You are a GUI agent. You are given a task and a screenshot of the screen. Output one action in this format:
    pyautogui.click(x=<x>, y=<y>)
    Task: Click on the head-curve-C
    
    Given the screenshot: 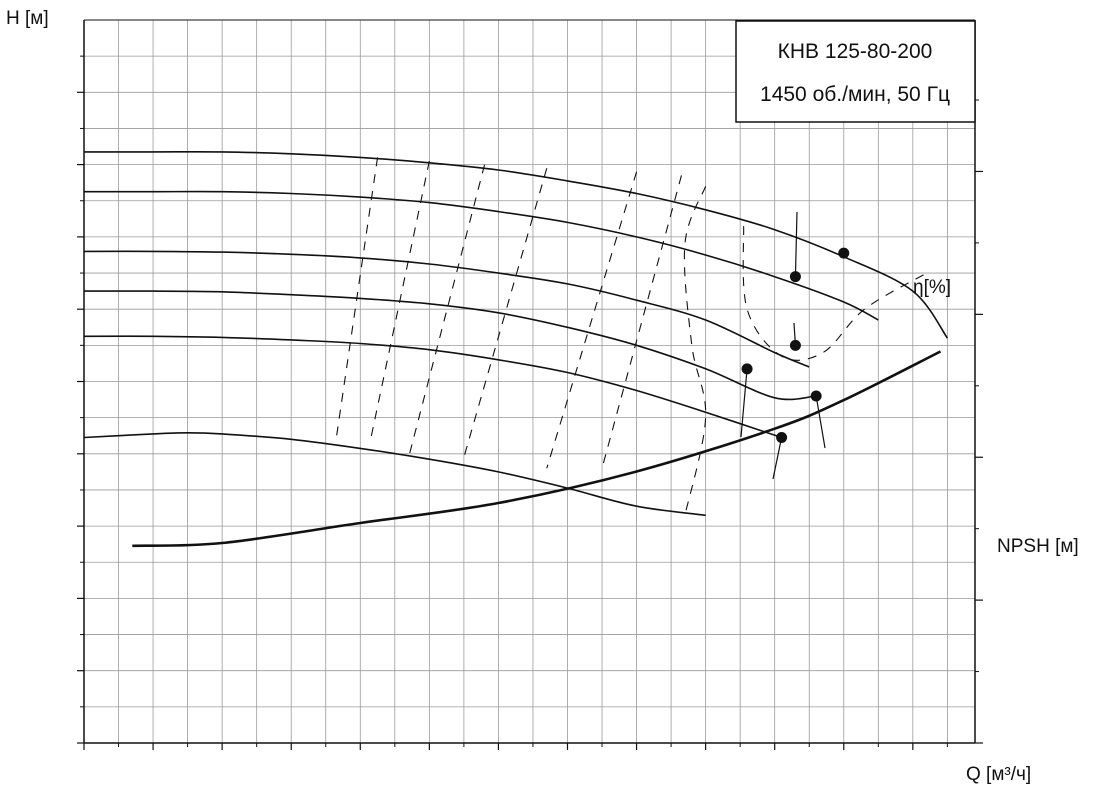 What is the action you would take?
    pyautogui.click(x=446, y=309)
    